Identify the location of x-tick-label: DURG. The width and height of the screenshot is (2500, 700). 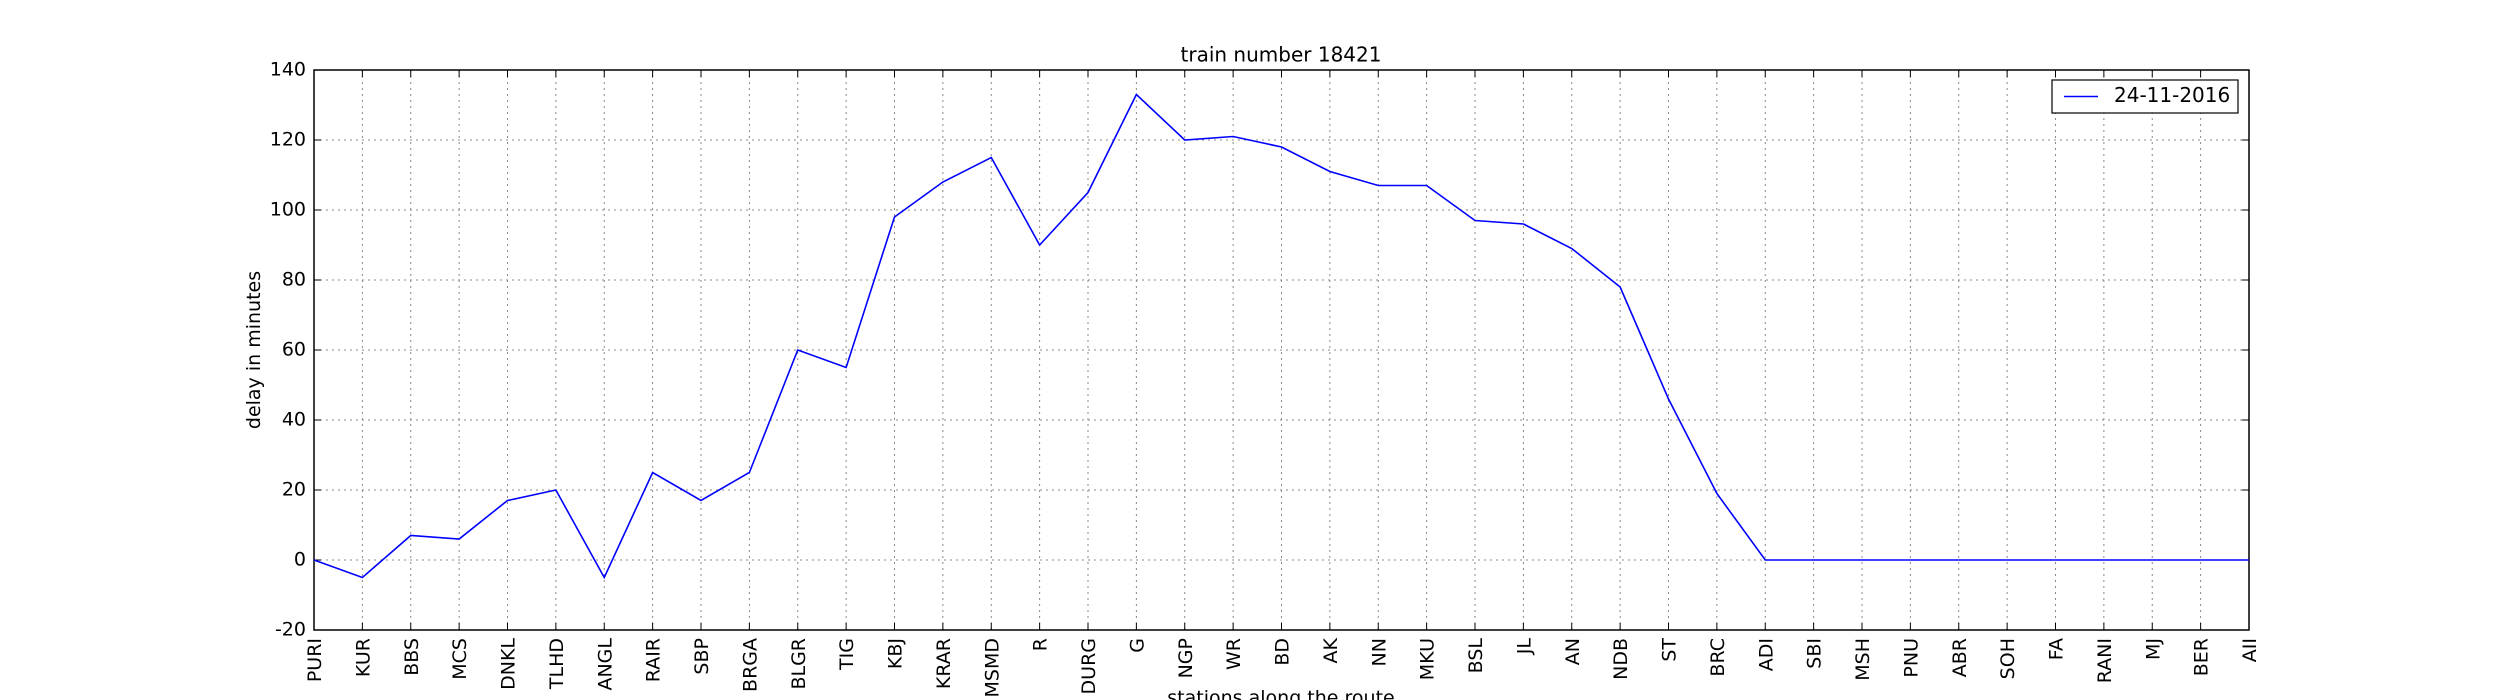
(1089, 666).